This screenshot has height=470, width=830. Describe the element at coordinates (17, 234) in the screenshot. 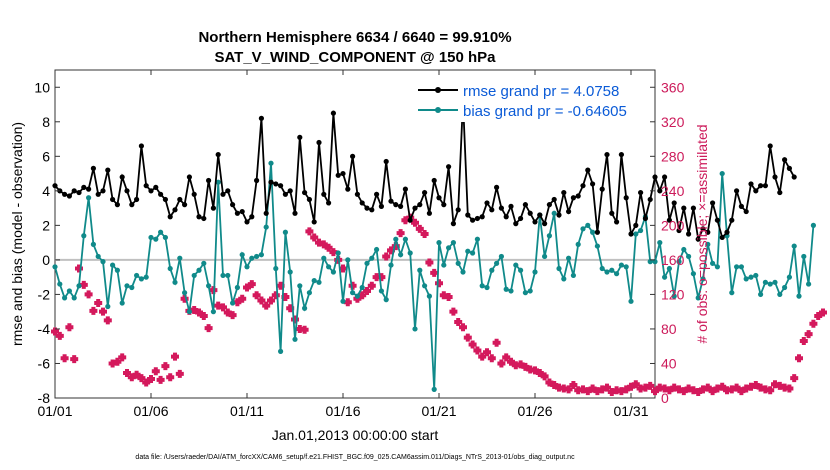

I see `y-axis-label: rmse and bias (model - observation)` at that location.